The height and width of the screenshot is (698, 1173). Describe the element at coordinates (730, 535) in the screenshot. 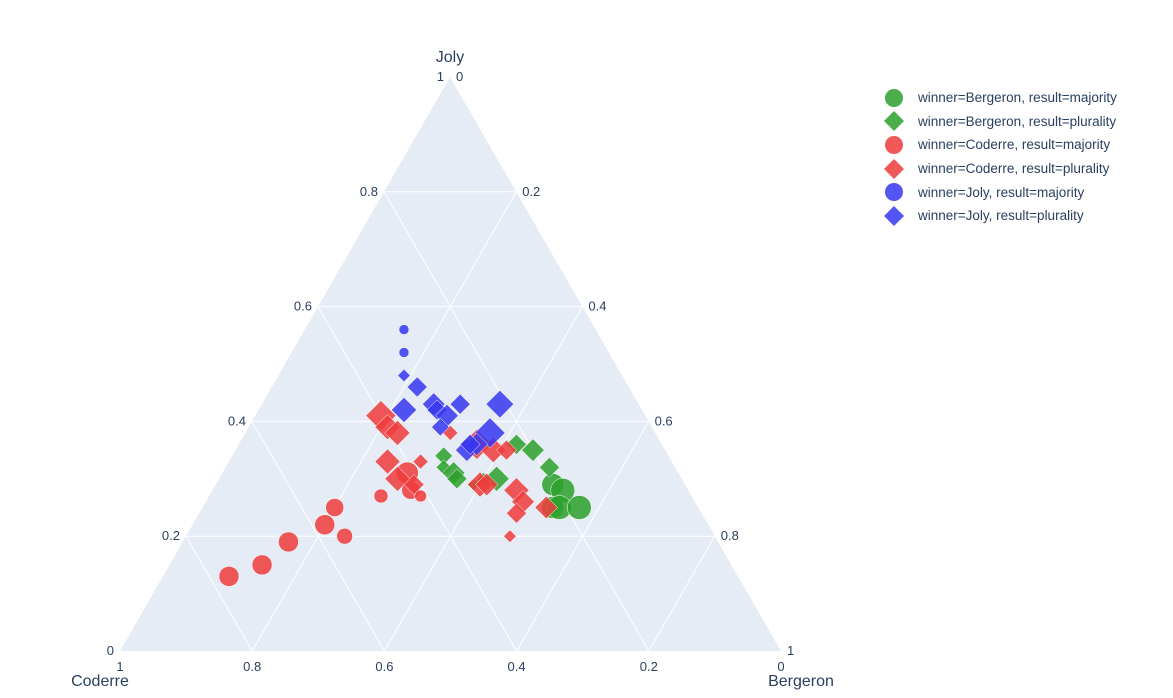

I see `tick-label-bergeron: 0.8` at that location.